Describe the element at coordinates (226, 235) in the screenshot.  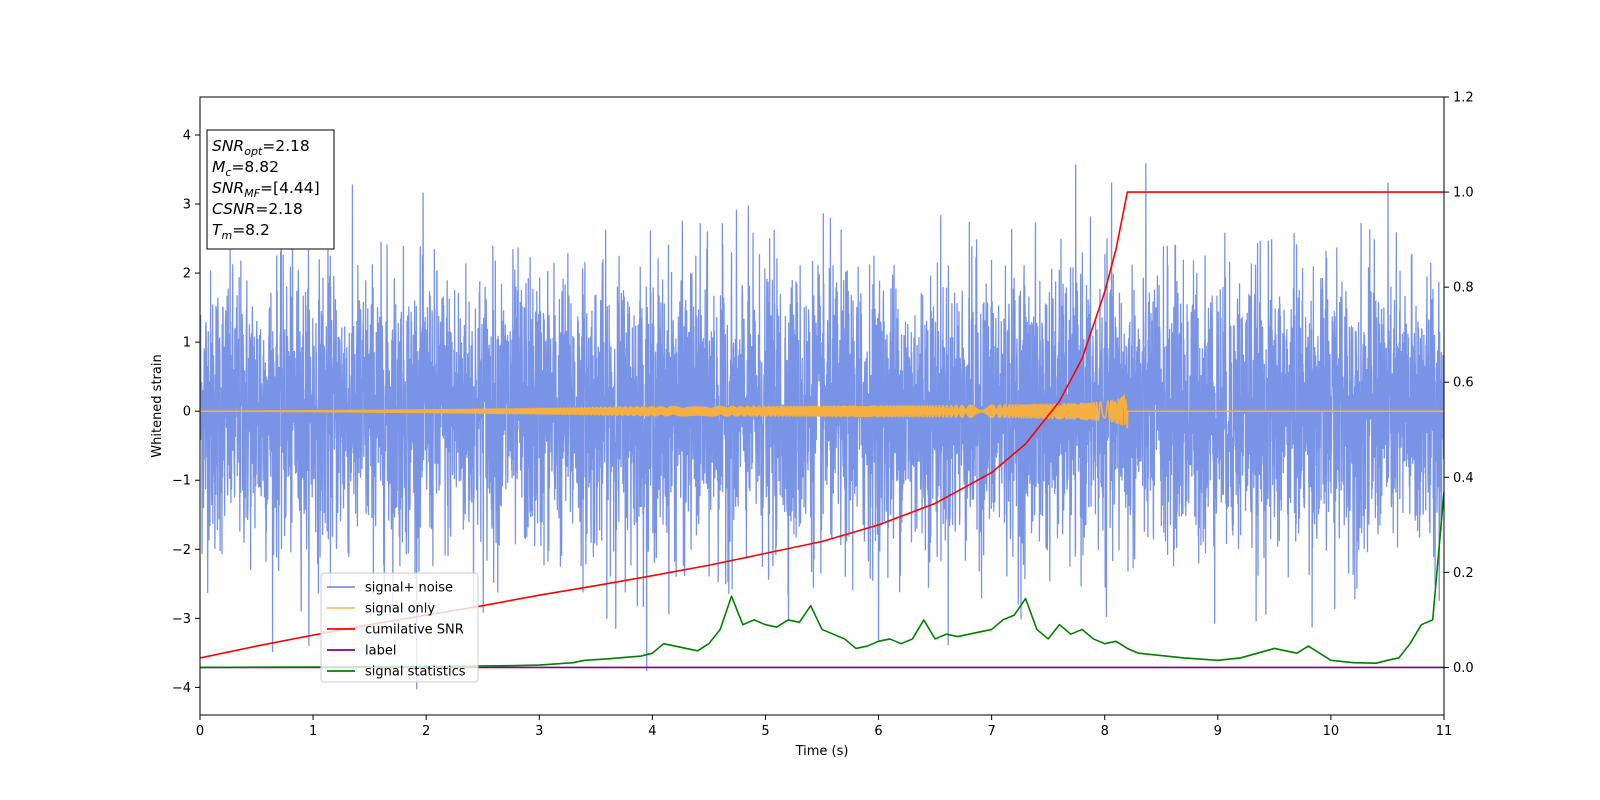
I see `info-subscript: m` at that location.